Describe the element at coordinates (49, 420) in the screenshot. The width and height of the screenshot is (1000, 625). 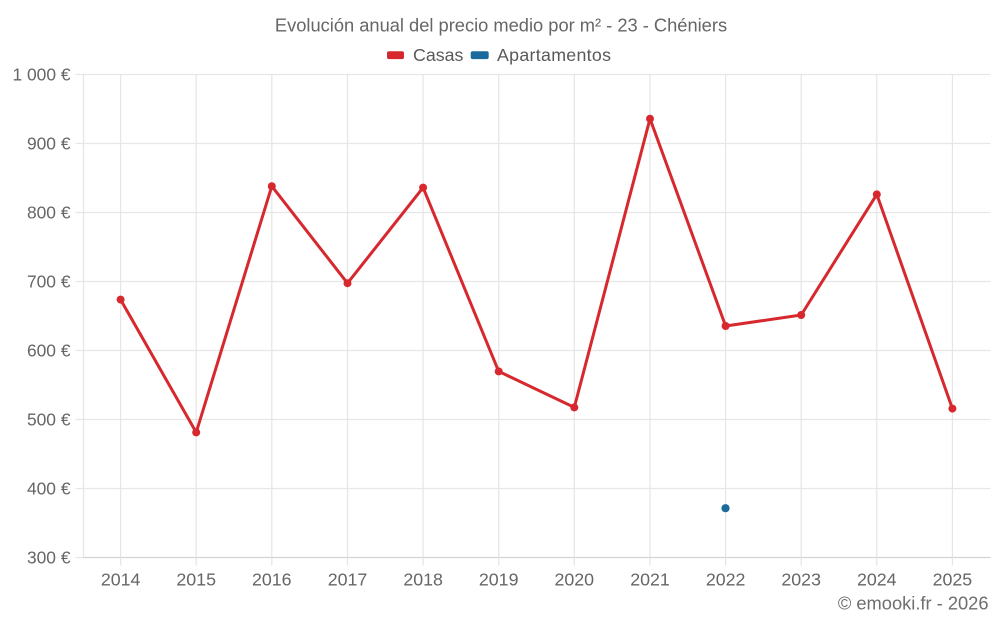
I see `svg-text: 500 €` at that location.